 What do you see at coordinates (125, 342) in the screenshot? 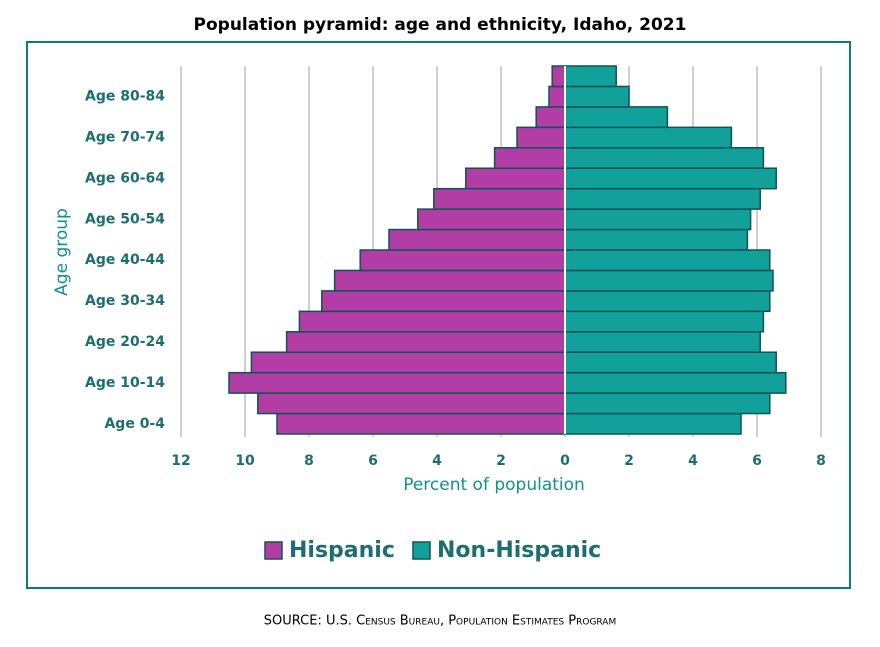
I see `y-tick-label: Age 20-24` at bounding box center [125, 342].